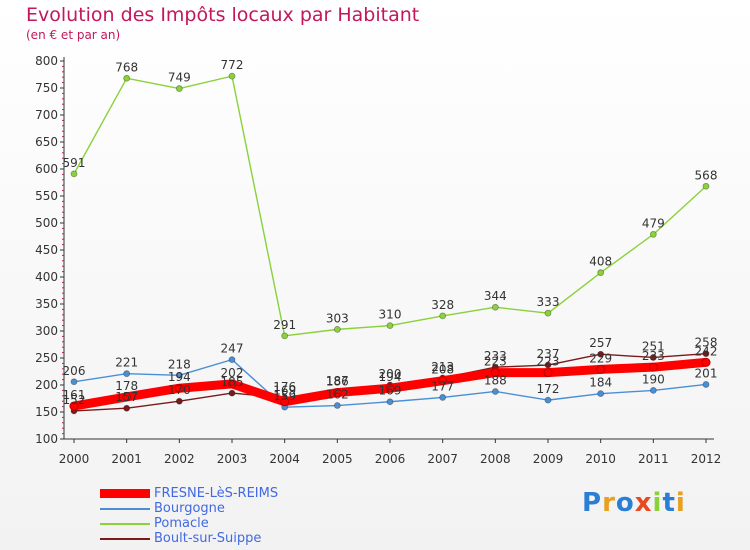 The width and height of the screenshot is (750, 550). Describe the element at coordinates (600, 383) in the screenshot. I see `data-label-Bourgogne: 184` at that location.